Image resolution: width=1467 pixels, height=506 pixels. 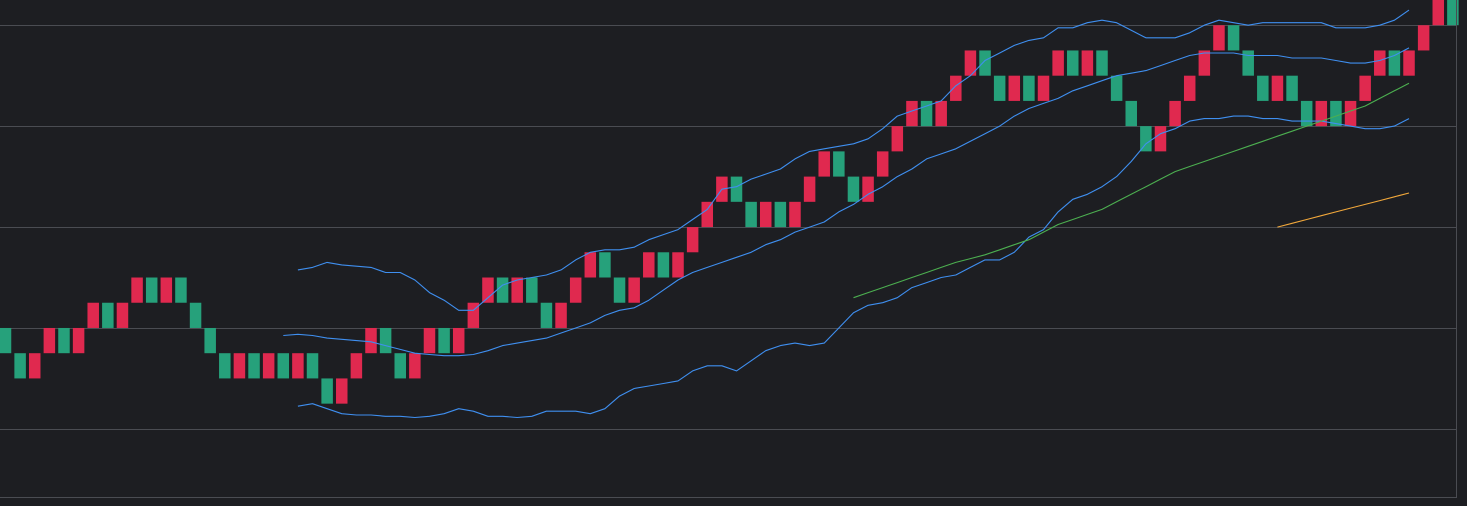 I want to click on moving-average-orange-line, so click(x=1343, y=210).